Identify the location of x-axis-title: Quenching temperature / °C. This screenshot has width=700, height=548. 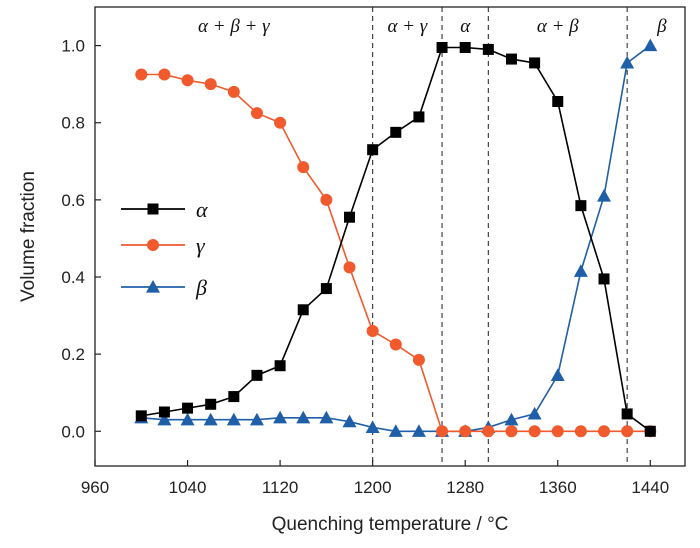
(390, 524).